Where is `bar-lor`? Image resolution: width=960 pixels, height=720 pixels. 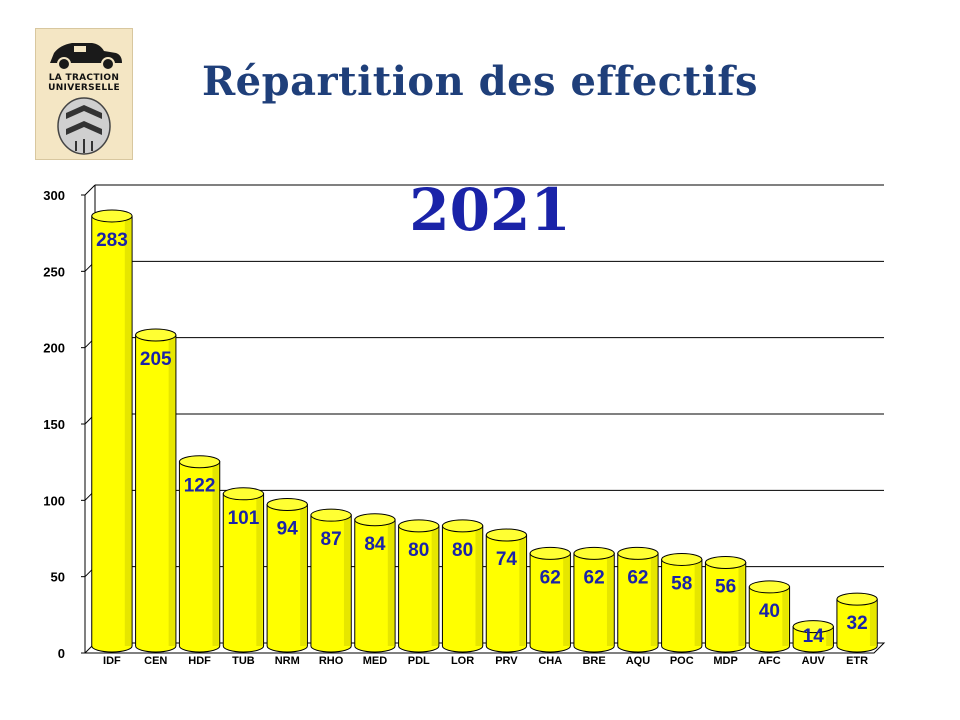
bar-lor is located at coordinates (462, 586).